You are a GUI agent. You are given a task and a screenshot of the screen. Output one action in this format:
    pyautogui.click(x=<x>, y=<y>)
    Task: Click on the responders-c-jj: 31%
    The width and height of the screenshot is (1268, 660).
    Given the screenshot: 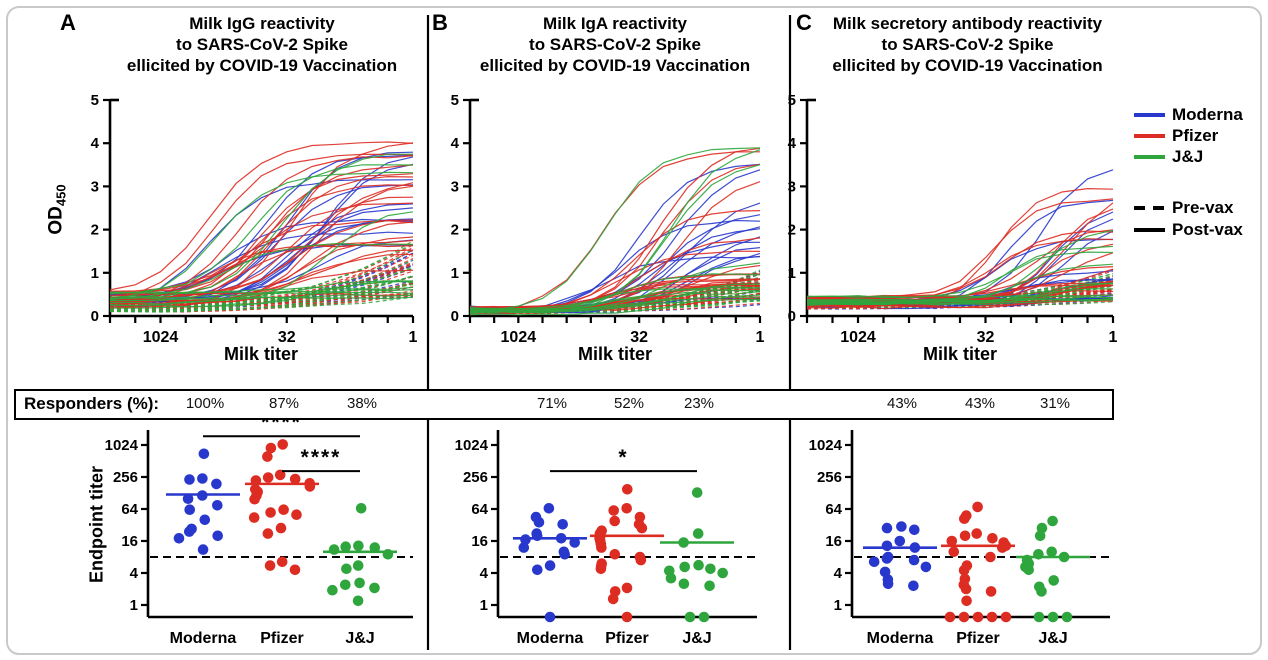 What is the action you would take?
    pyautogui.click(x=1055, y=403)
    